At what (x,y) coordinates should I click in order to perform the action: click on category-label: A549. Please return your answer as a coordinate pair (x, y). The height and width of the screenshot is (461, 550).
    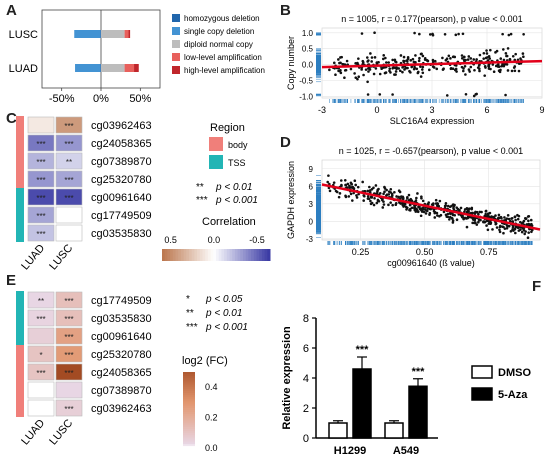
    Looking at the image, I should click on (406, 451).